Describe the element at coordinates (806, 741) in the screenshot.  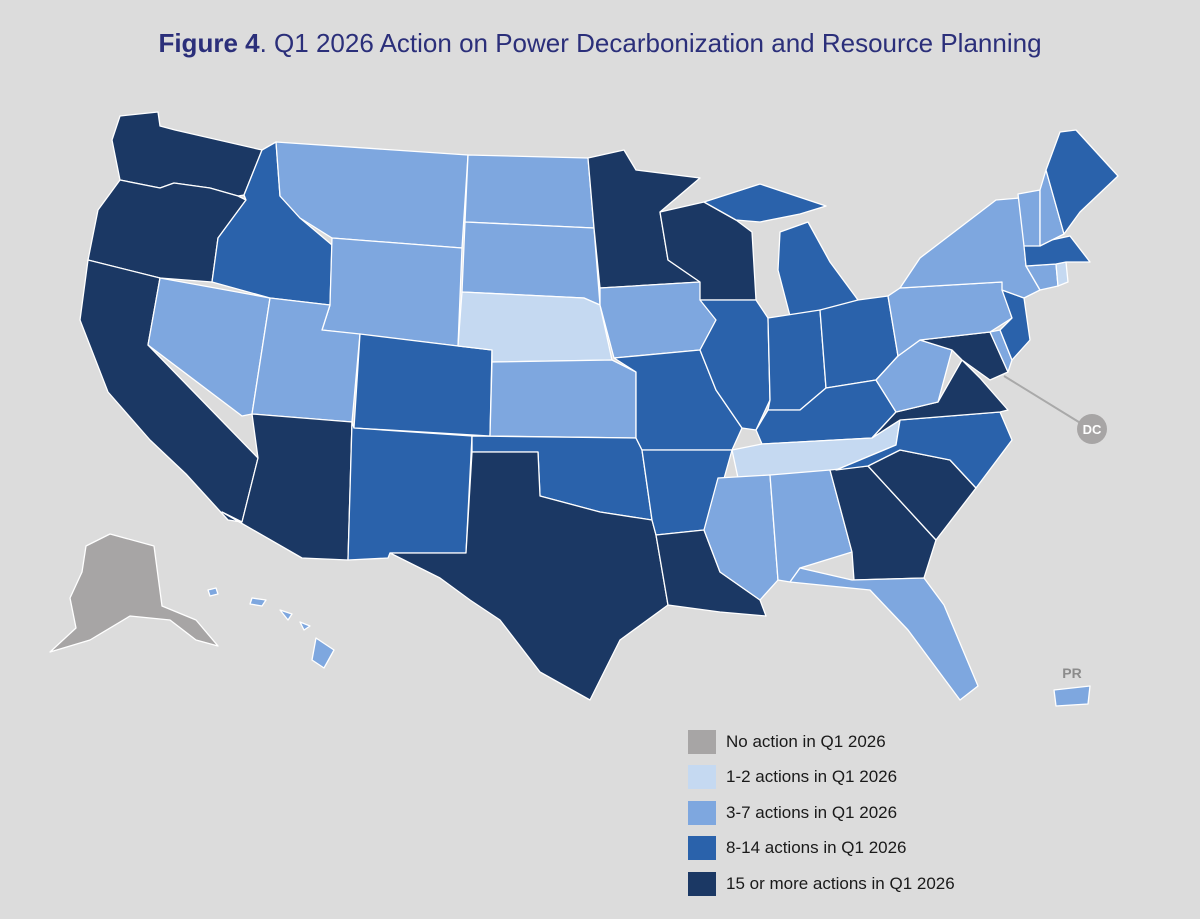
I see `legend-label: No action in Q1 2026` at that location.